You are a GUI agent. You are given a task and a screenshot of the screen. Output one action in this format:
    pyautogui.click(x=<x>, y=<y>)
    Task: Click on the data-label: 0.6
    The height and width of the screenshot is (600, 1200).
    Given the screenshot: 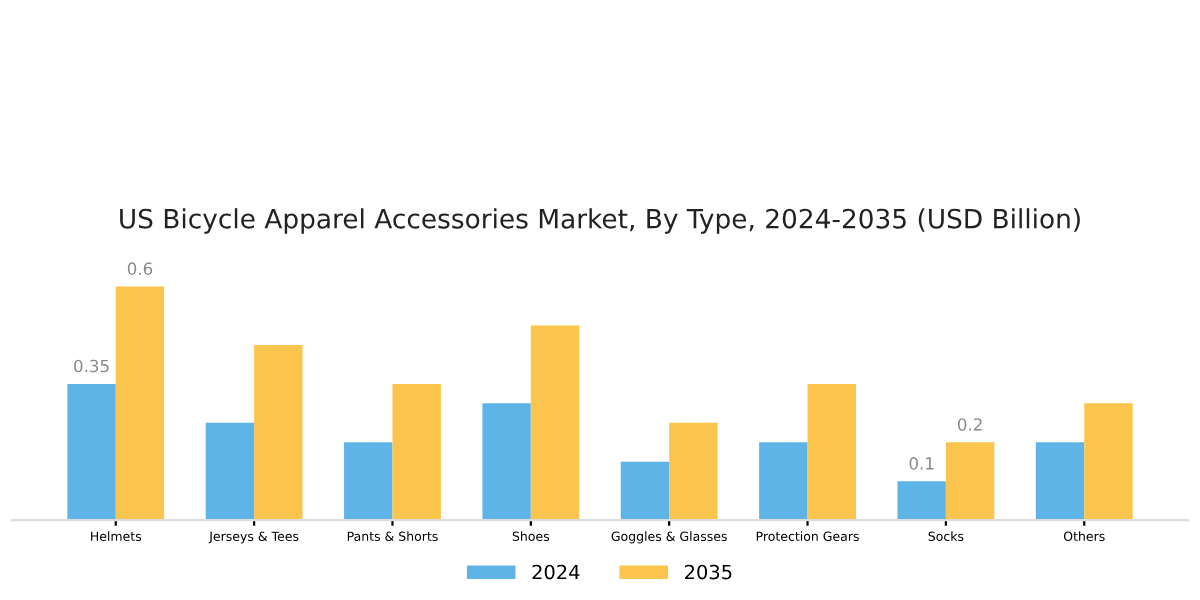 What is the action you would take?
    pyautogui.click(x=140, y=268)
    